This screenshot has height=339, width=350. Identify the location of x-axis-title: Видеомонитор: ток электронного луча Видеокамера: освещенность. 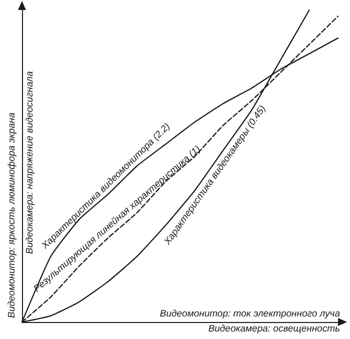
(250, 321).